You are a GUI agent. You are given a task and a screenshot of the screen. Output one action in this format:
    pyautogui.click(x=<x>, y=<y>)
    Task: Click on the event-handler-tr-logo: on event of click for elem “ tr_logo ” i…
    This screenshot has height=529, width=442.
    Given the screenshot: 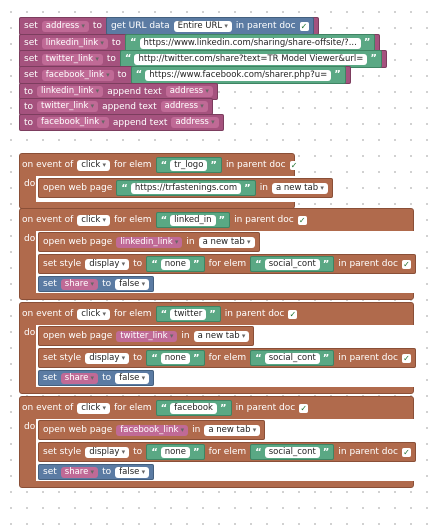 What is the action you would take?
    pyautogui.click(x=176, y=181)
    